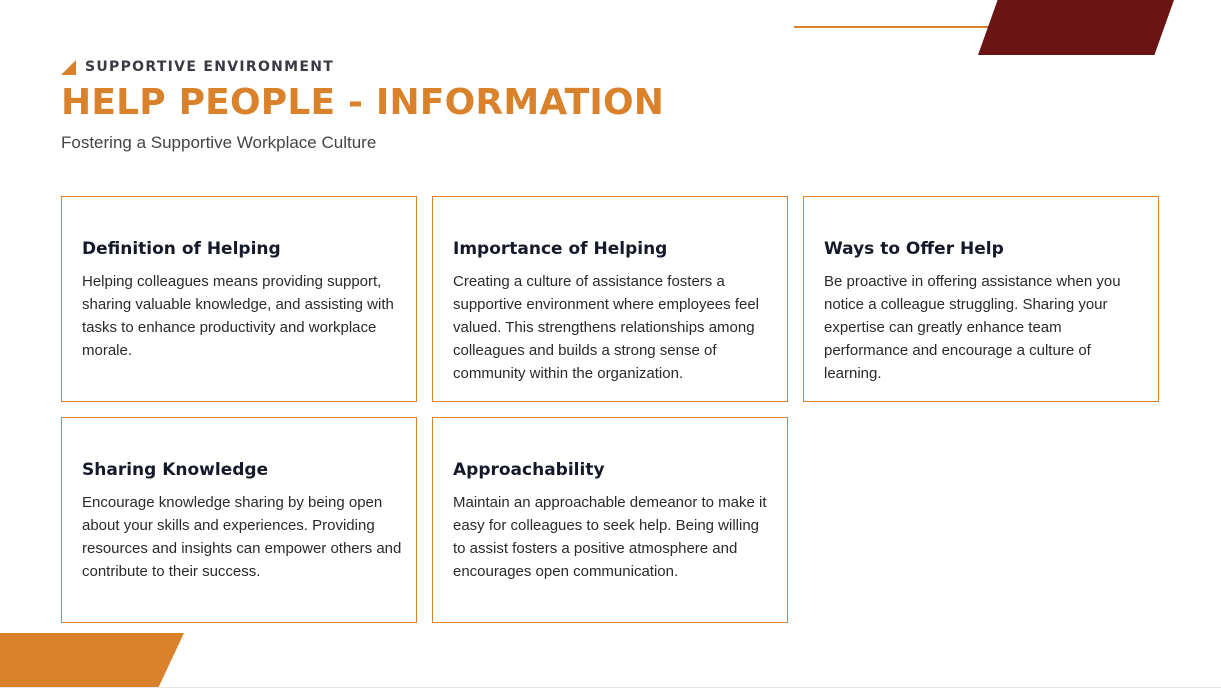 This screenshot has height=688, width=1221. What do you see at coordinates (181, 249) in the screenshot?
I see `card-title: Definition of Helping` at bounding box center [181, 249].